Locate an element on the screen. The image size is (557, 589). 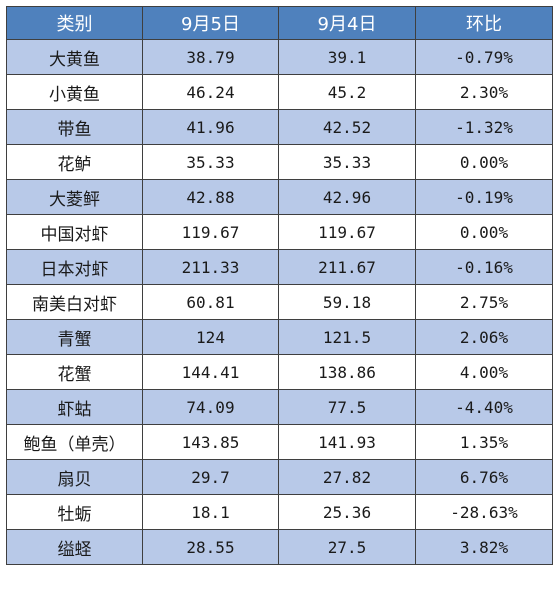
cell-sep5: 42.88 is located at coordinates (210, 197).